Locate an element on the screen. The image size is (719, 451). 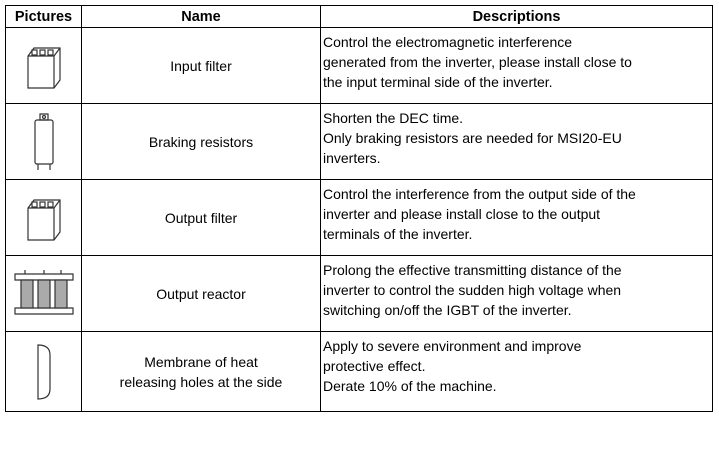
name-cell: Output reactor is located at coordinates (201, 293).